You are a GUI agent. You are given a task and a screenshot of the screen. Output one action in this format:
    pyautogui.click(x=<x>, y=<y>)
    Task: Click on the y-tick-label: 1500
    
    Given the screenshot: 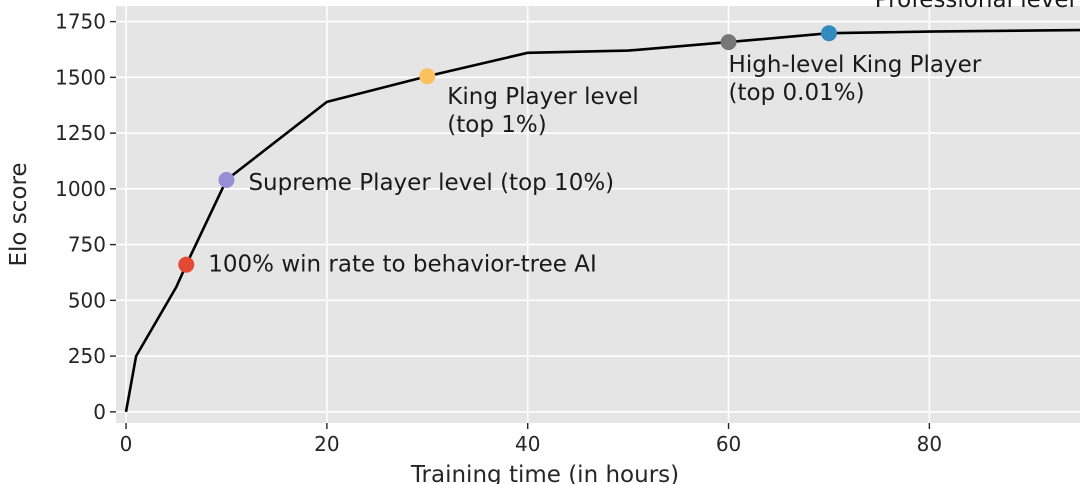 What is the action you would take?
    pyautogui.click(x=80, y=77)
    